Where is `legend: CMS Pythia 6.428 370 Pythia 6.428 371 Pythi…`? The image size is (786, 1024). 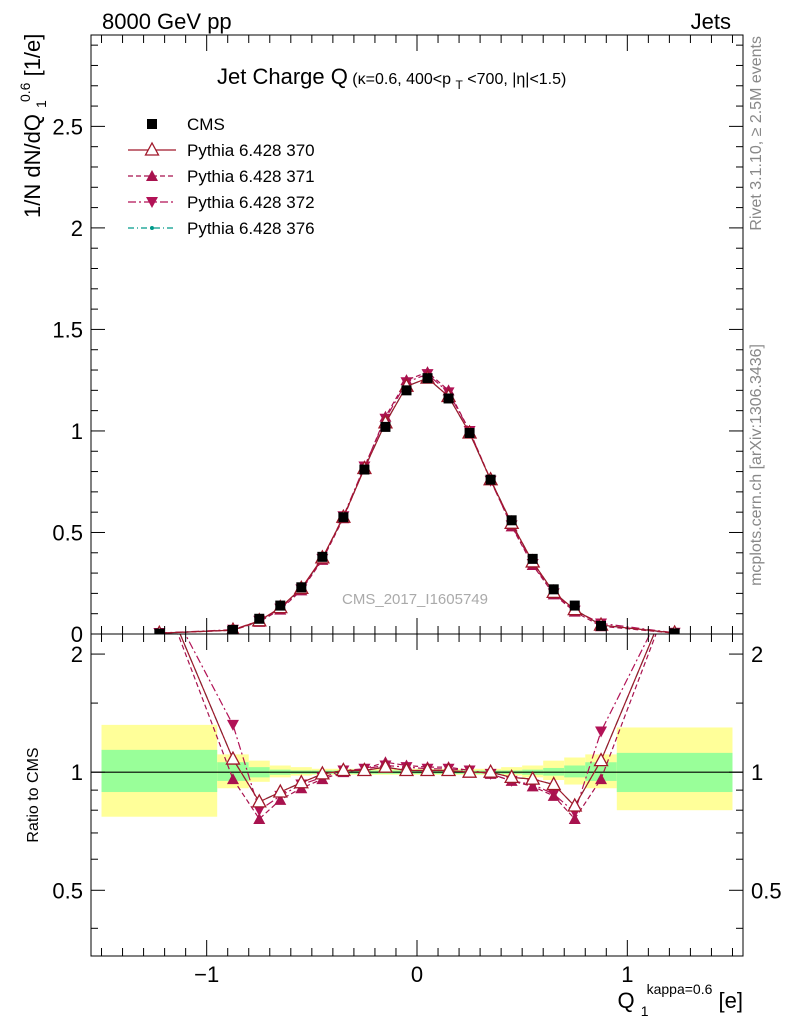 legend: CMS Pythia 6.428 370 Pythia 6.428 371 Pythi… is located at coordinates (221, 176).